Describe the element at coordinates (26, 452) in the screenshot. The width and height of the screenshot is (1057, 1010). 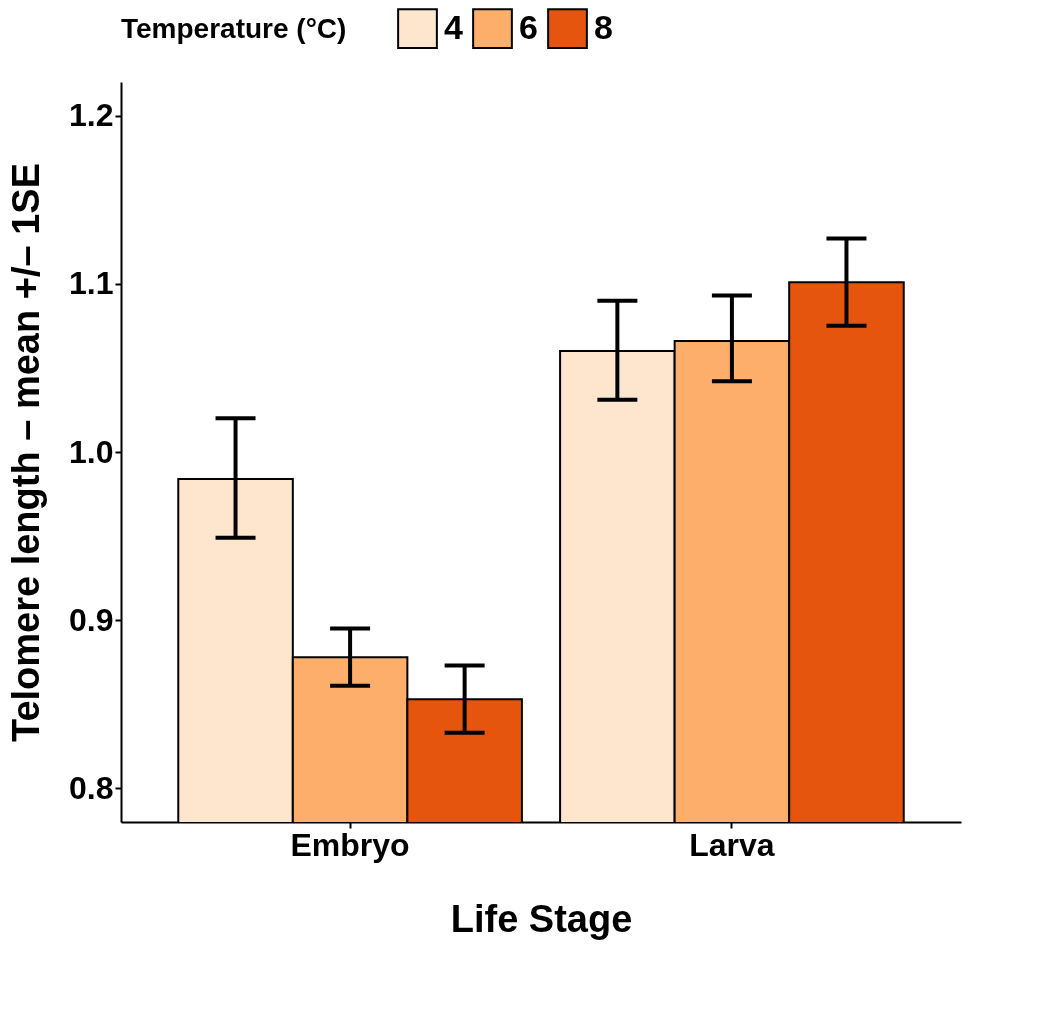
I see `y-axis-title: Telomere length – mean +/– 1SE` at that location.